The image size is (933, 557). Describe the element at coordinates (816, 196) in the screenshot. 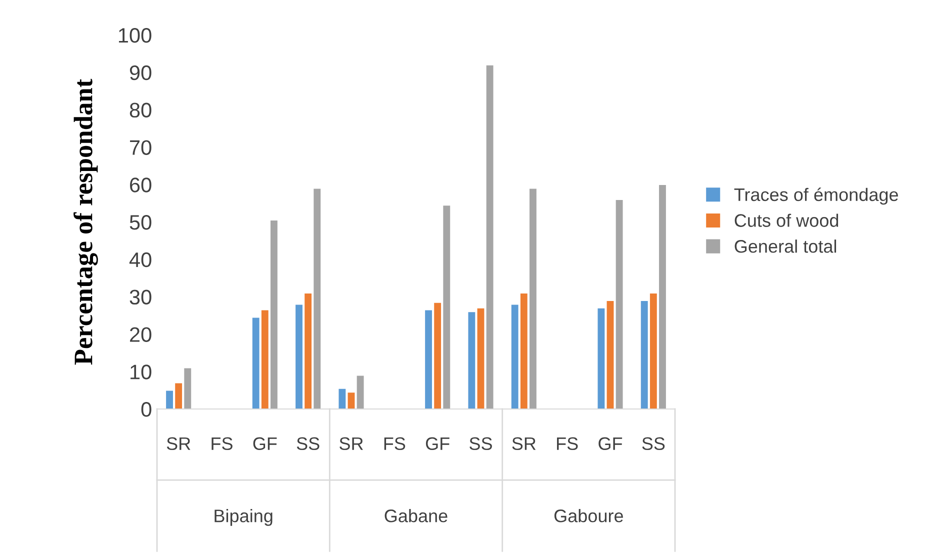

I see `legend-label: Traces of émondage` at that location.